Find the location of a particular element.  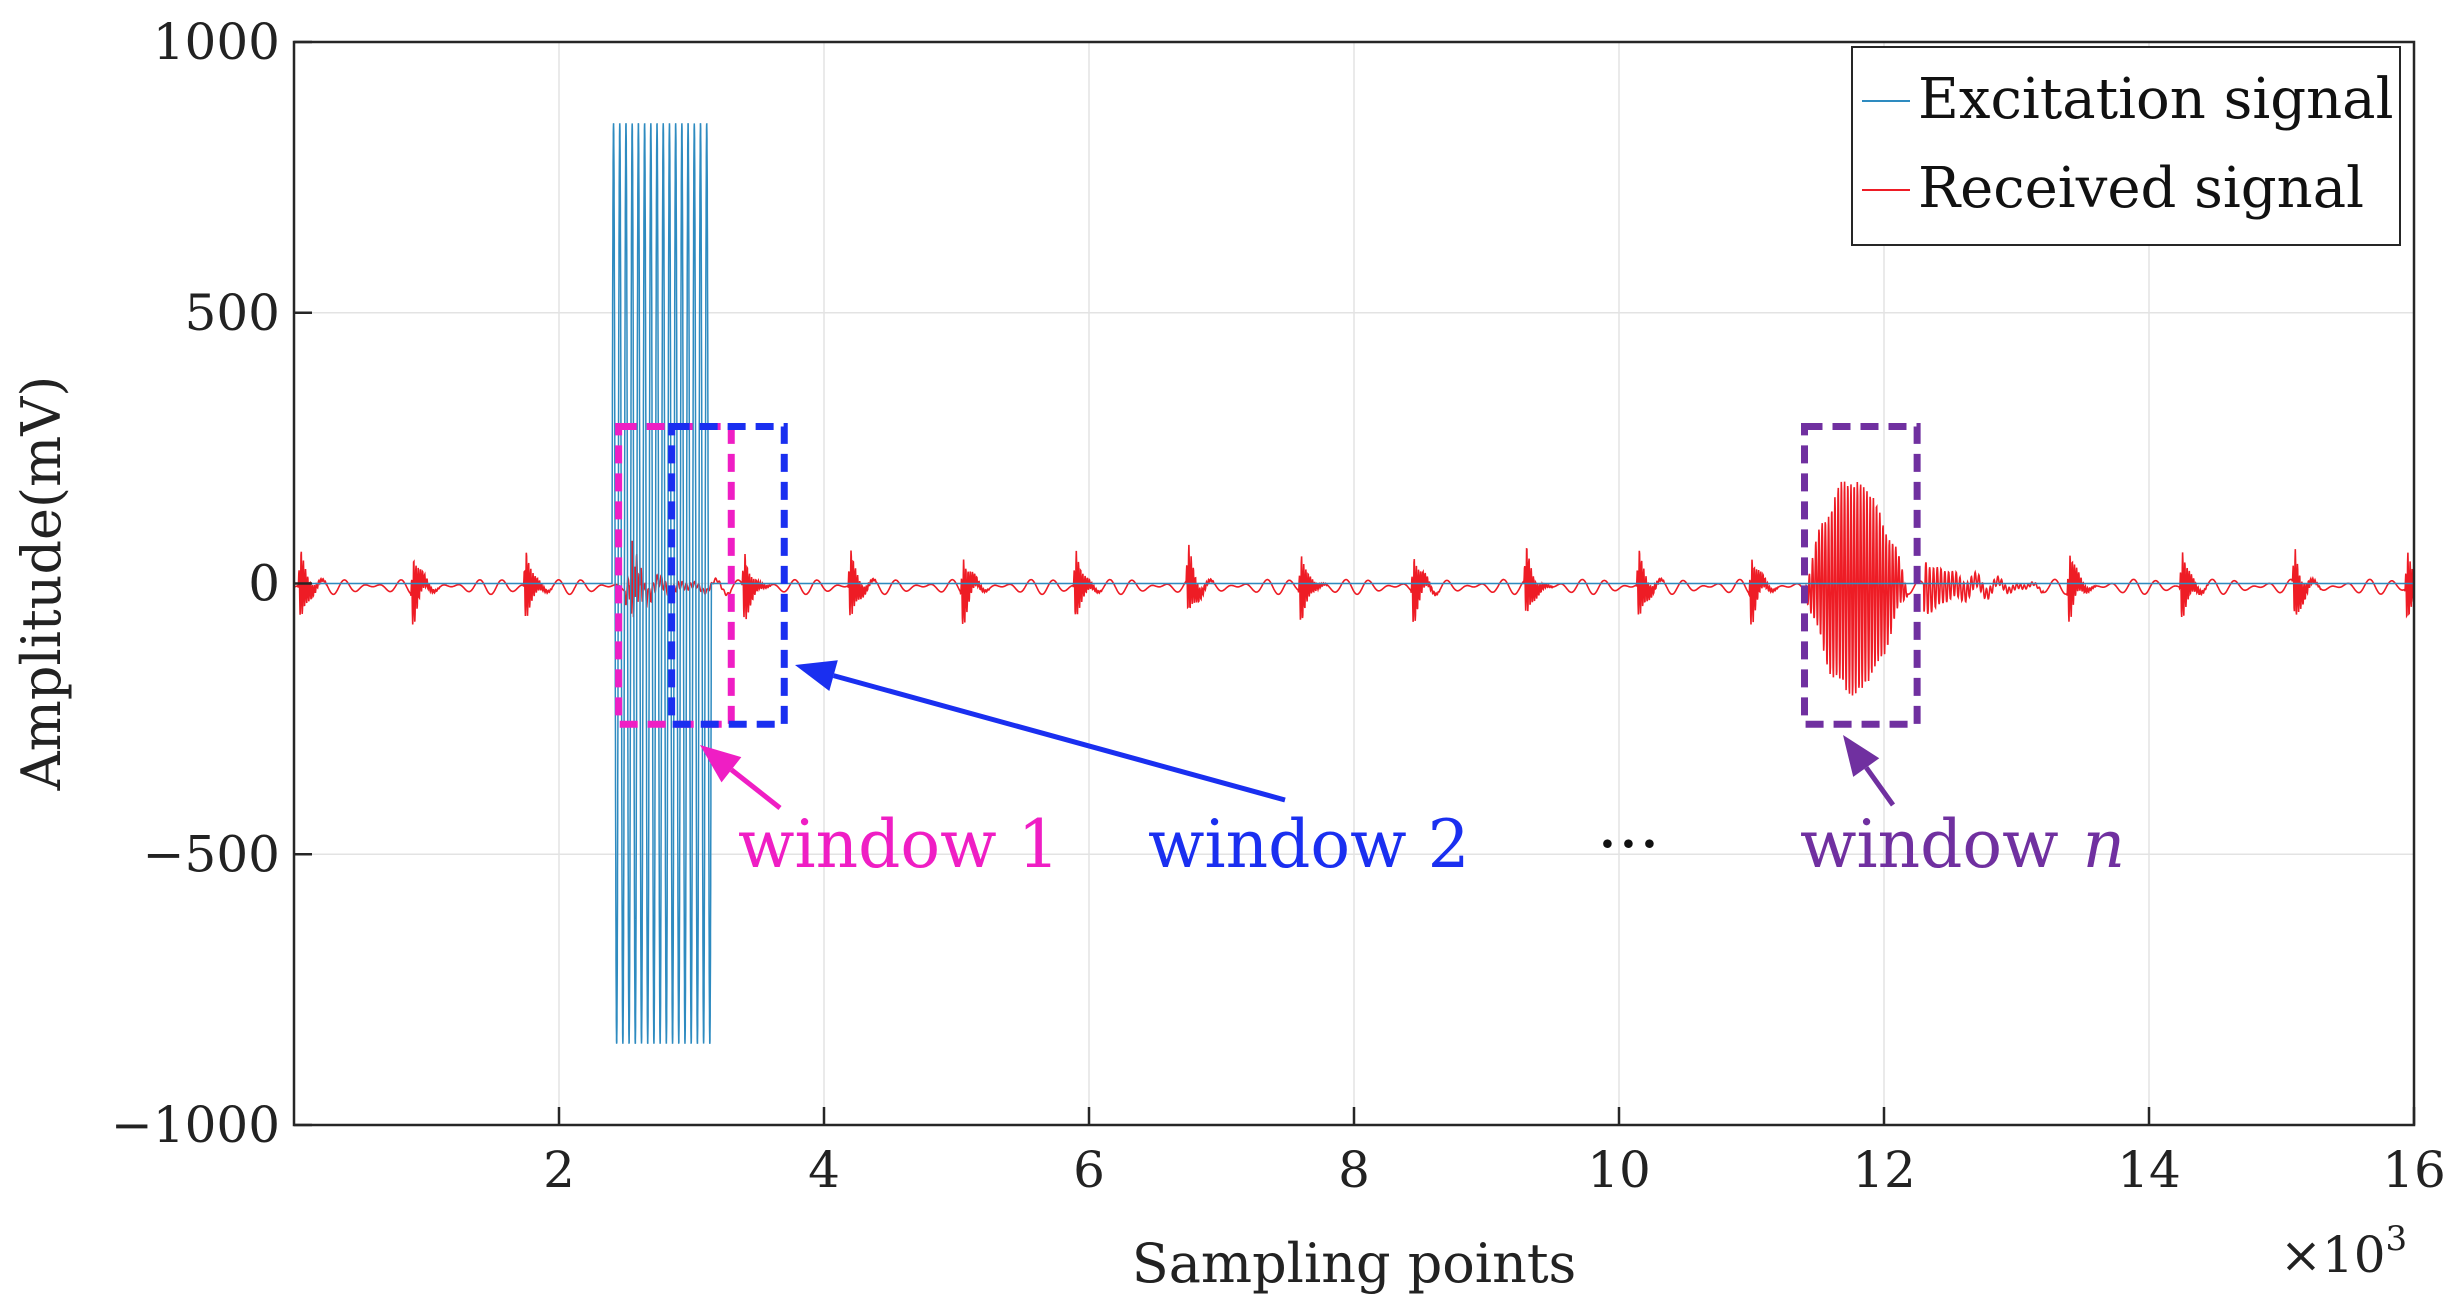

window-3-arrow is located at coordinates (1880, 786).